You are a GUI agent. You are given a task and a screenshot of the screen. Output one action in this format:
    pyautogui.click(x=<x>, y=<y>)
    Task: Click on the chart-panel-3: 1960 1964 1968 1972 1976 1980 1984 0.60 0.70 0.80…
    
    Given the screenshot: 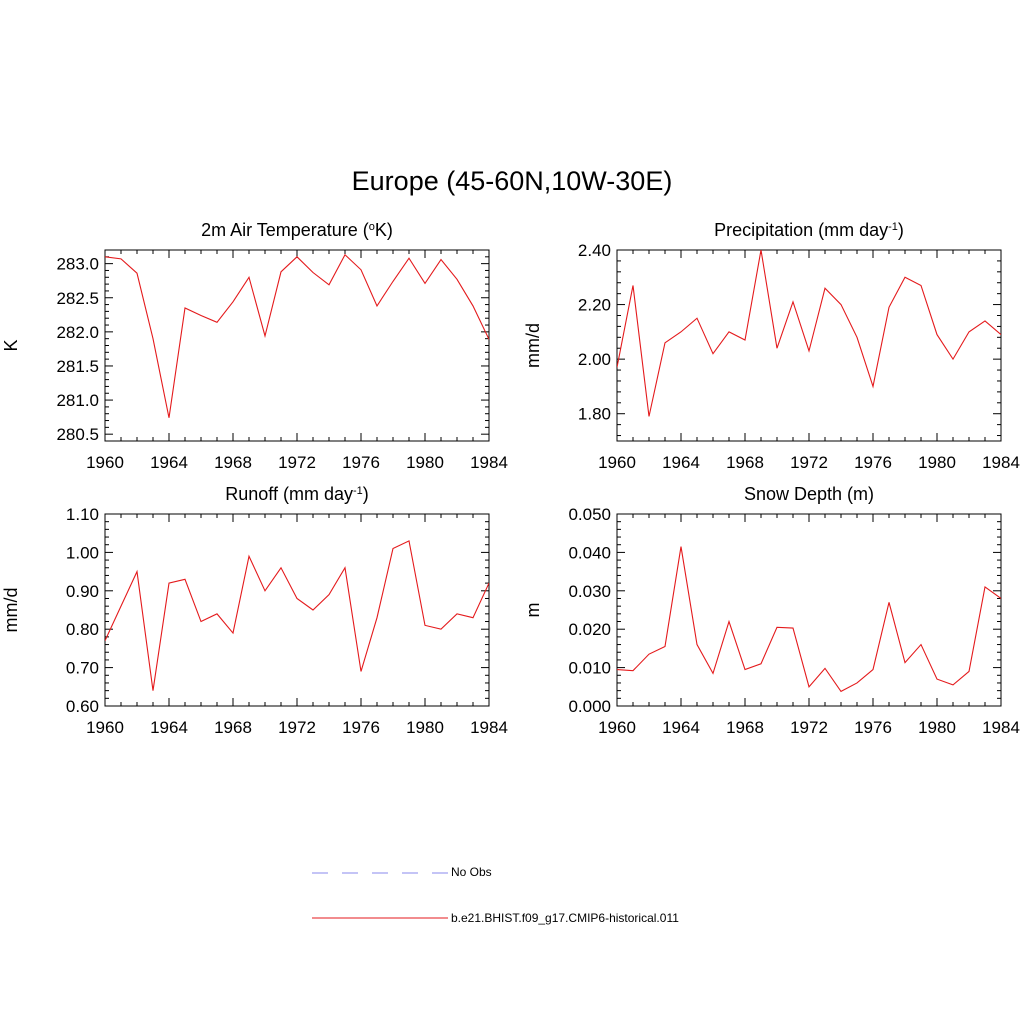 What is the action you would take?
    pyautogui.click(x=254, y=610)
    